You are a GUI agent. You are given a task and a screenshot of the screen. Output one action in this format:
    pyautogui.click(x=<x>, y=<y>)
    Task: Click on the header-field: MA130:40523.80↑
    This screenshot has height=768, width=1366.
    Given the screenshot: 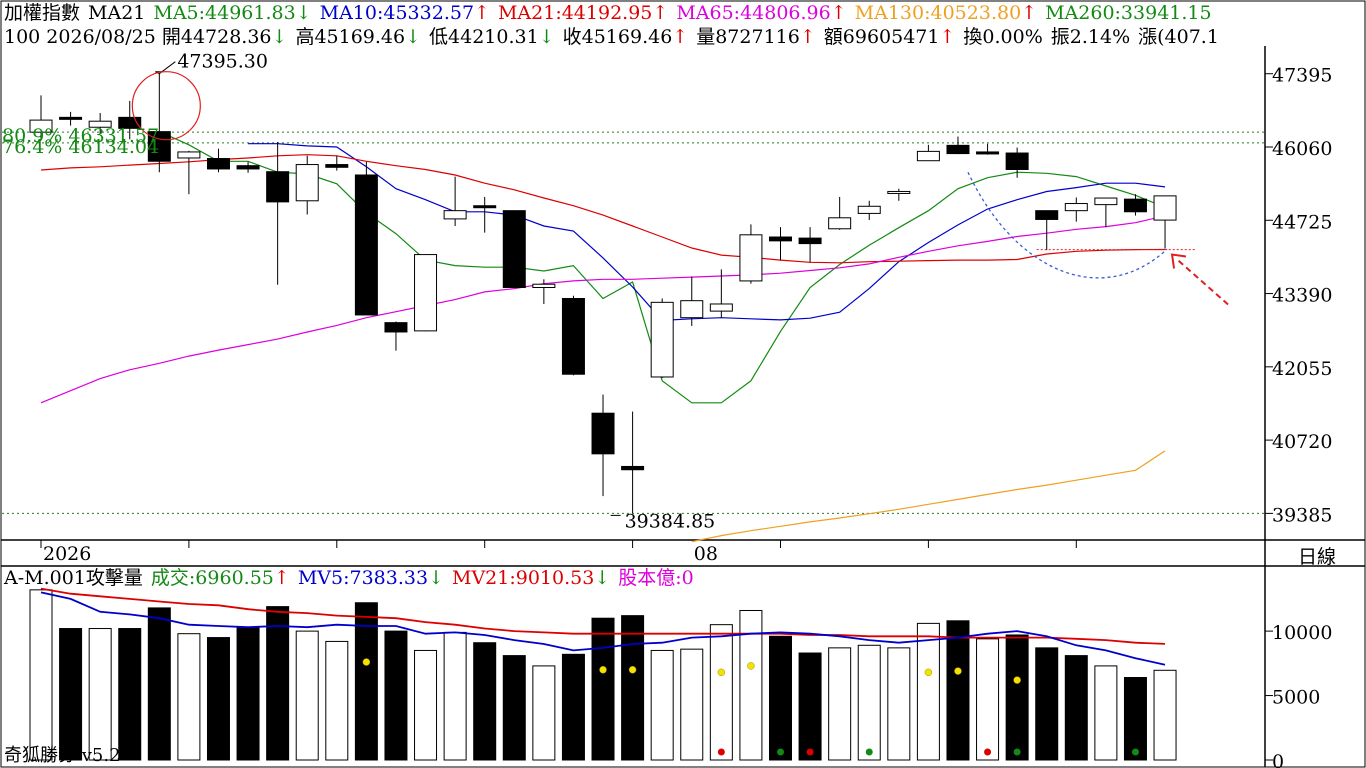 What is the action you would take?
    pyautogui.click(x=946, y=13)
    